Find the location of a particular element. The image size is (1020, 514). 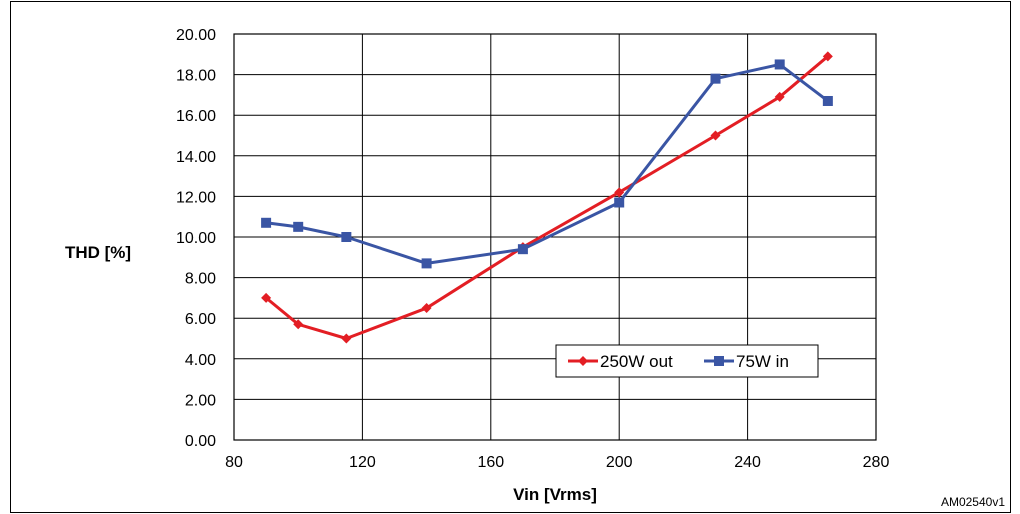

legend-item: 250W out is located at coordinates (620, 361).